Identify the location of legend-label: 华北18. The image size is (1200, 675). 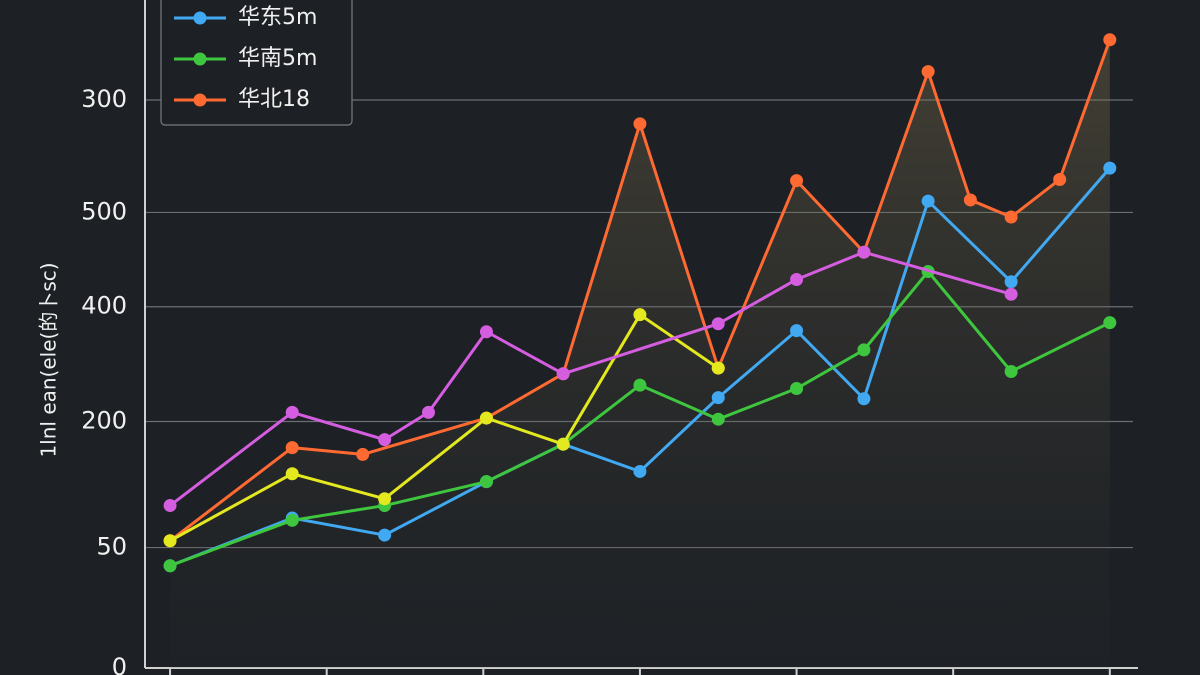
(274, 99).